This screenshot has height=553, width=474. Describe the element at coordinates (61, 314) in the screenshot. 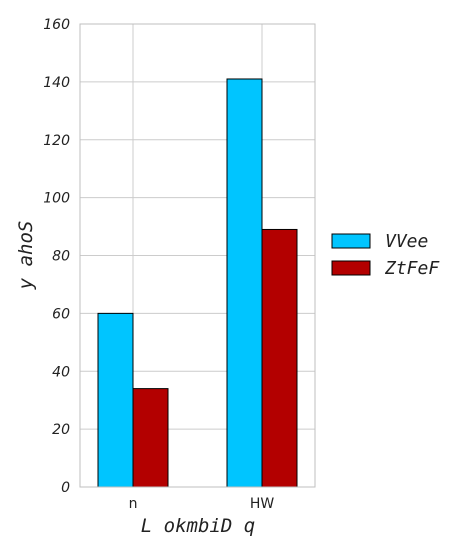

I see `y-tick-label: 60` at that location.